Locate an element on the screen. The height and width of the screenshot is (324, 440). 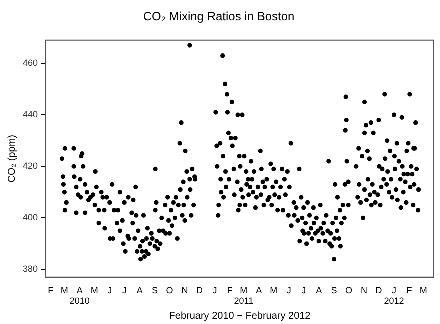
y-tick-label: 400 is located at coordinates (30, 217).